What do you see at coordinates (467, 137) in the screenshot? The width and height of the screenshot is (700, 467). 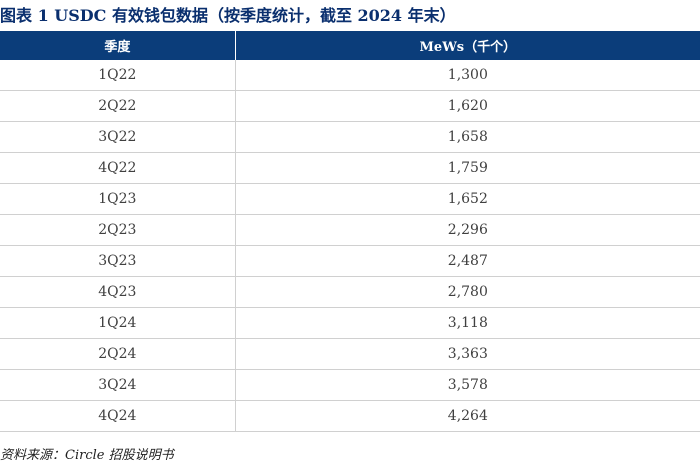 I see `mews-cell: 1,658` at bounding box center [467, 137].